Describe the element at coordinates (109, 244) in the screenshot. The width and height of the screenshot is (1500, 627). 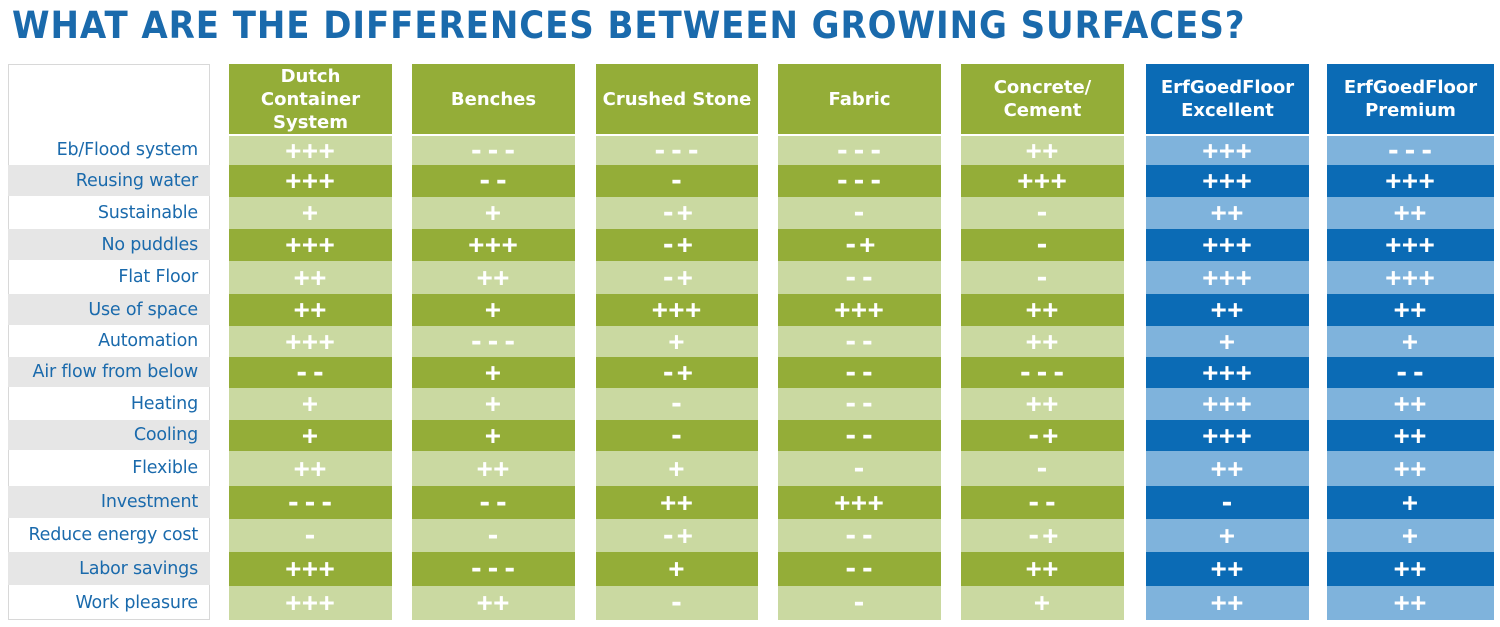
I see `row-label: No puddles` at that location.